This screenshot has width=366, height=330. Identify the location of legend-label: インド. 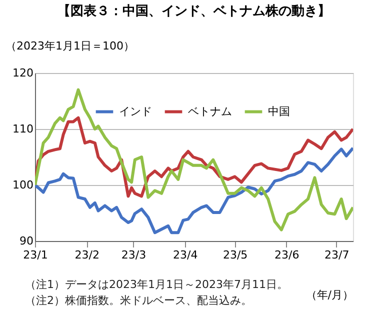
(135, 111).